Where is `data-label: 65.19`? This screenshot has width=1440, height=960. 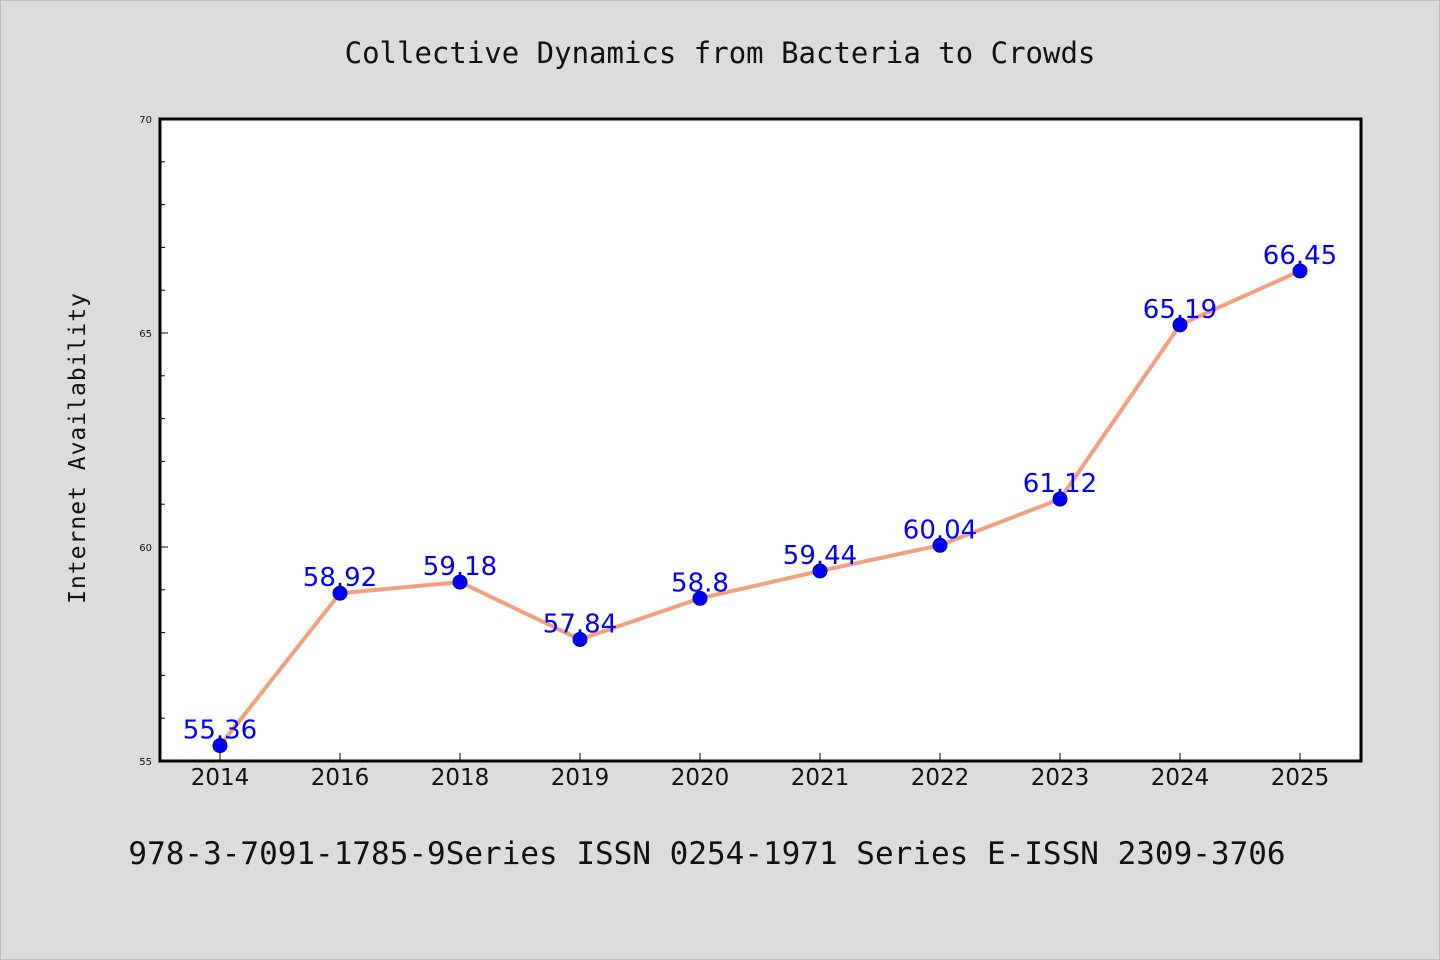 data-label: 65.19 is located at coordinates (1180, 310).